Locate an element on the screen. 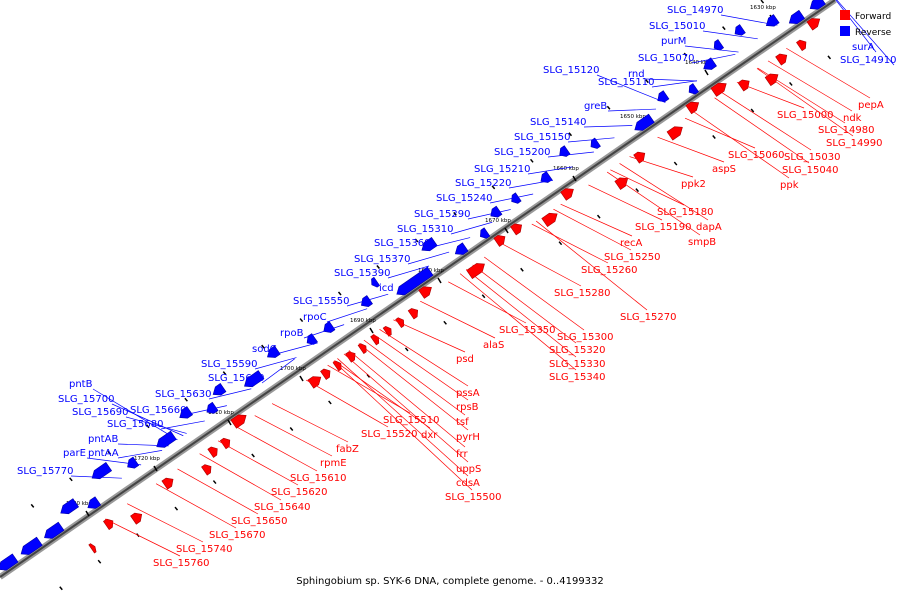 The image size is (900, 600). forward-gene-label: SLG_15180 is located at coordinates (685, 212).